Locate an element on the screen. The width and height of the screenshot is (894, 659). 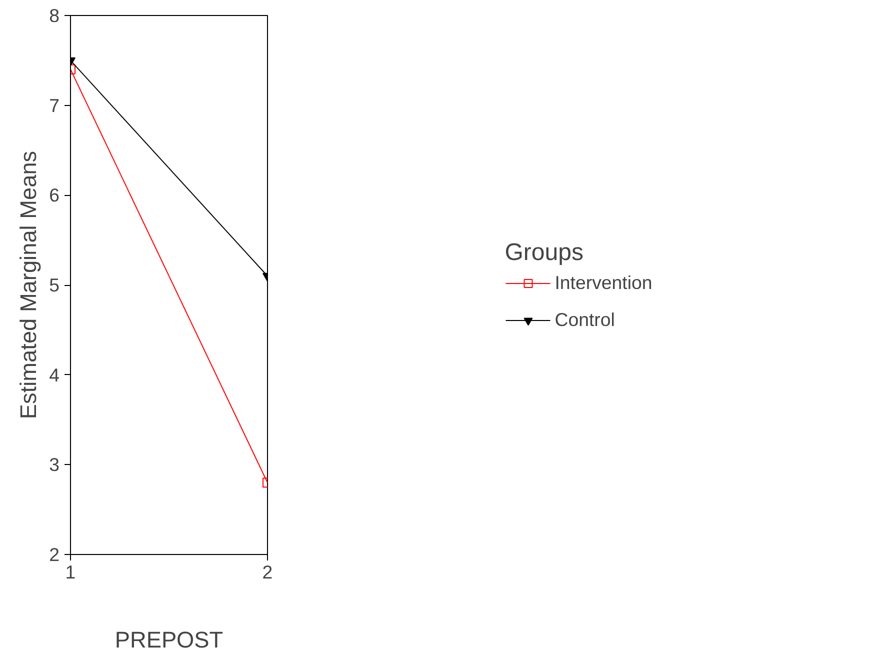
y-tick-label: 5 is located at coordinates (54, 285).